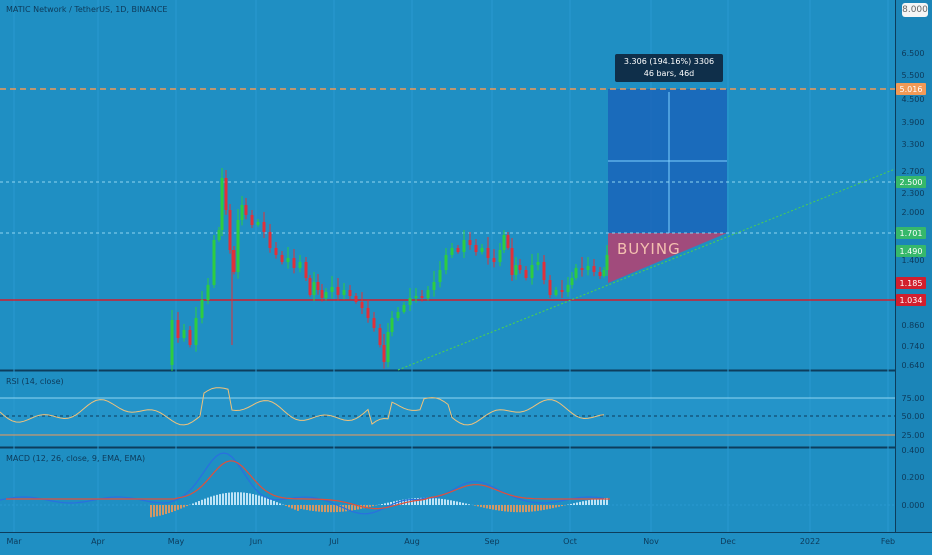  Describe the element at coordinates (913, 346) in the screenshot. I see `price-tick-label: 0.740` at that location.